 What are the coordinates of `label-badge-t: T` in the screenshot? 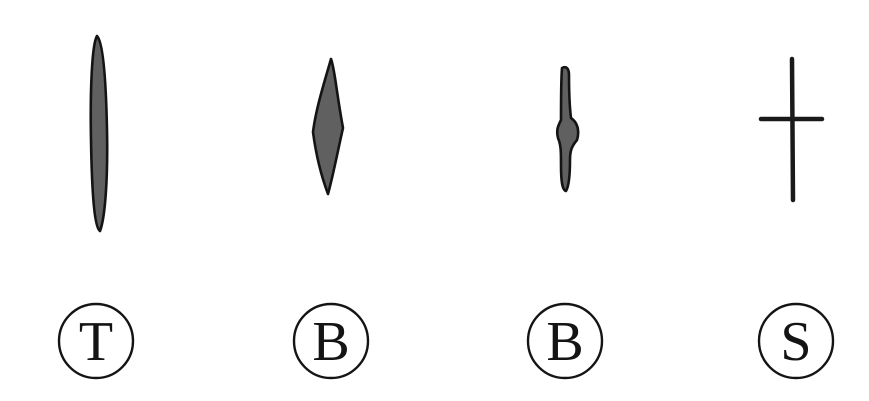 It's located at (96, 341).